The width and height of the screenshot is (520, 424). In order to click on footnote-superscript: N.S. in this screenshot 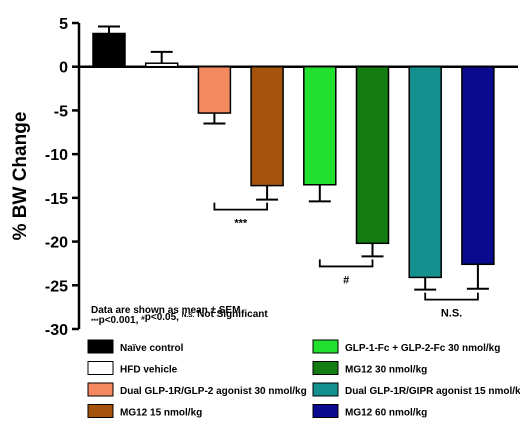, I will do `click(188, 315)`.